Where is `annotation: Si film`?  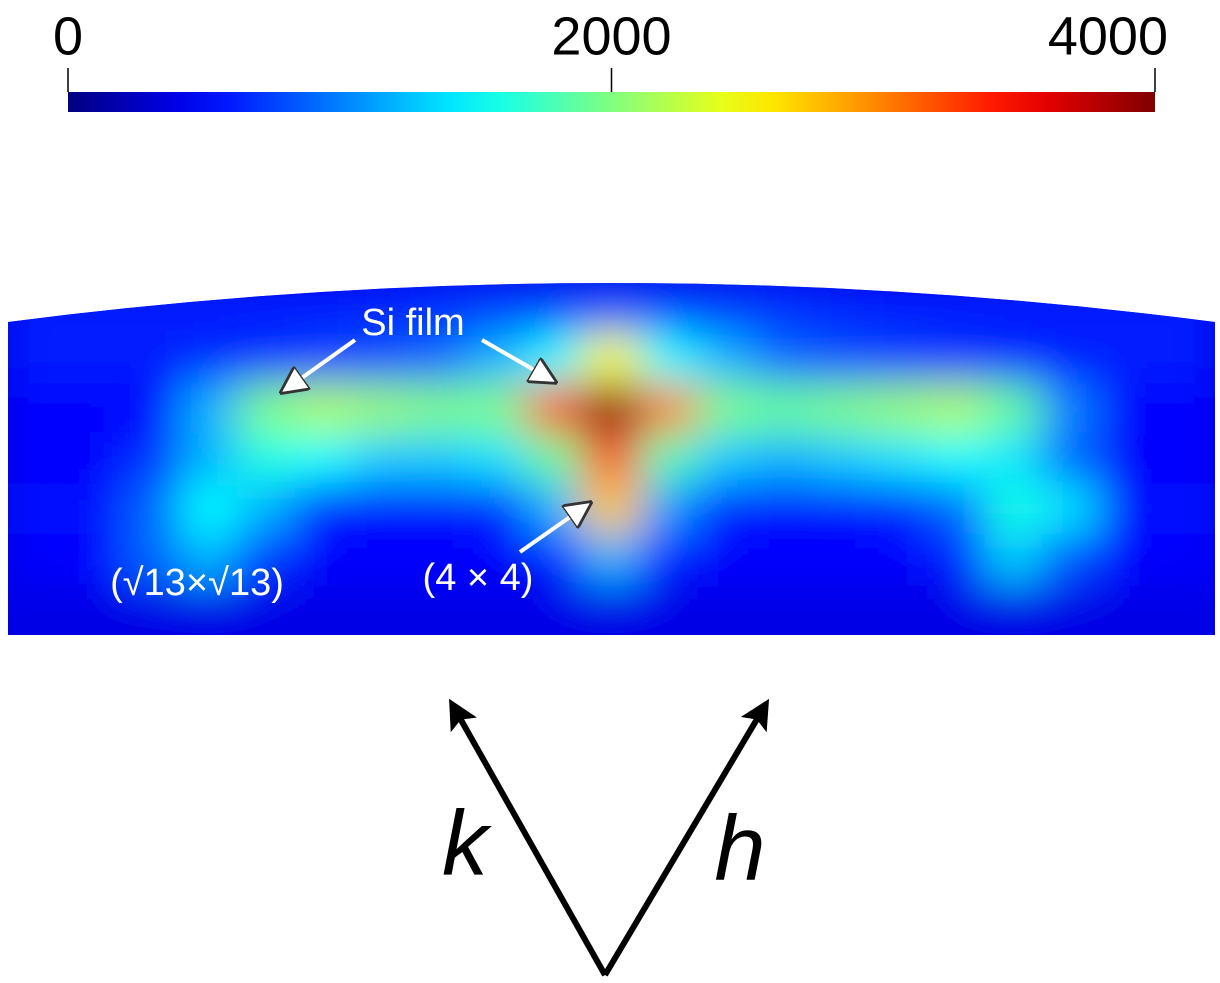
annotation: Si film is located at coordinates (412, 323).